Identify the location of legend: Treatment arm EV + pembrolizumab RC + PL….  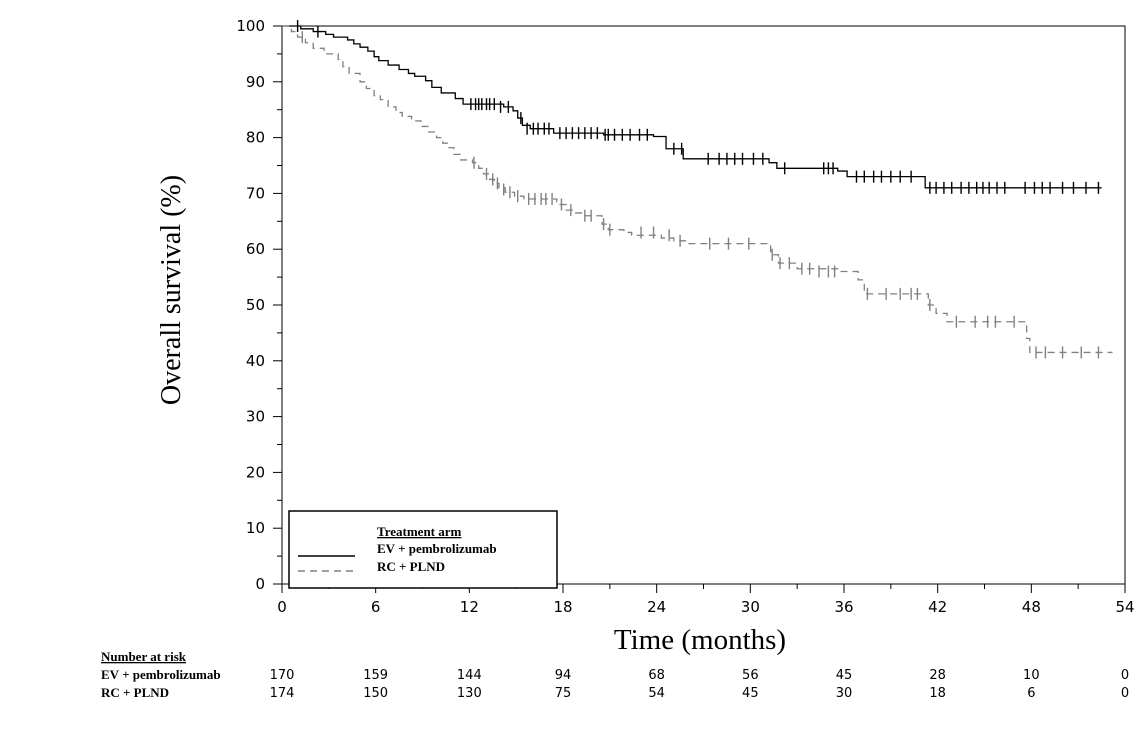
(423, 549).